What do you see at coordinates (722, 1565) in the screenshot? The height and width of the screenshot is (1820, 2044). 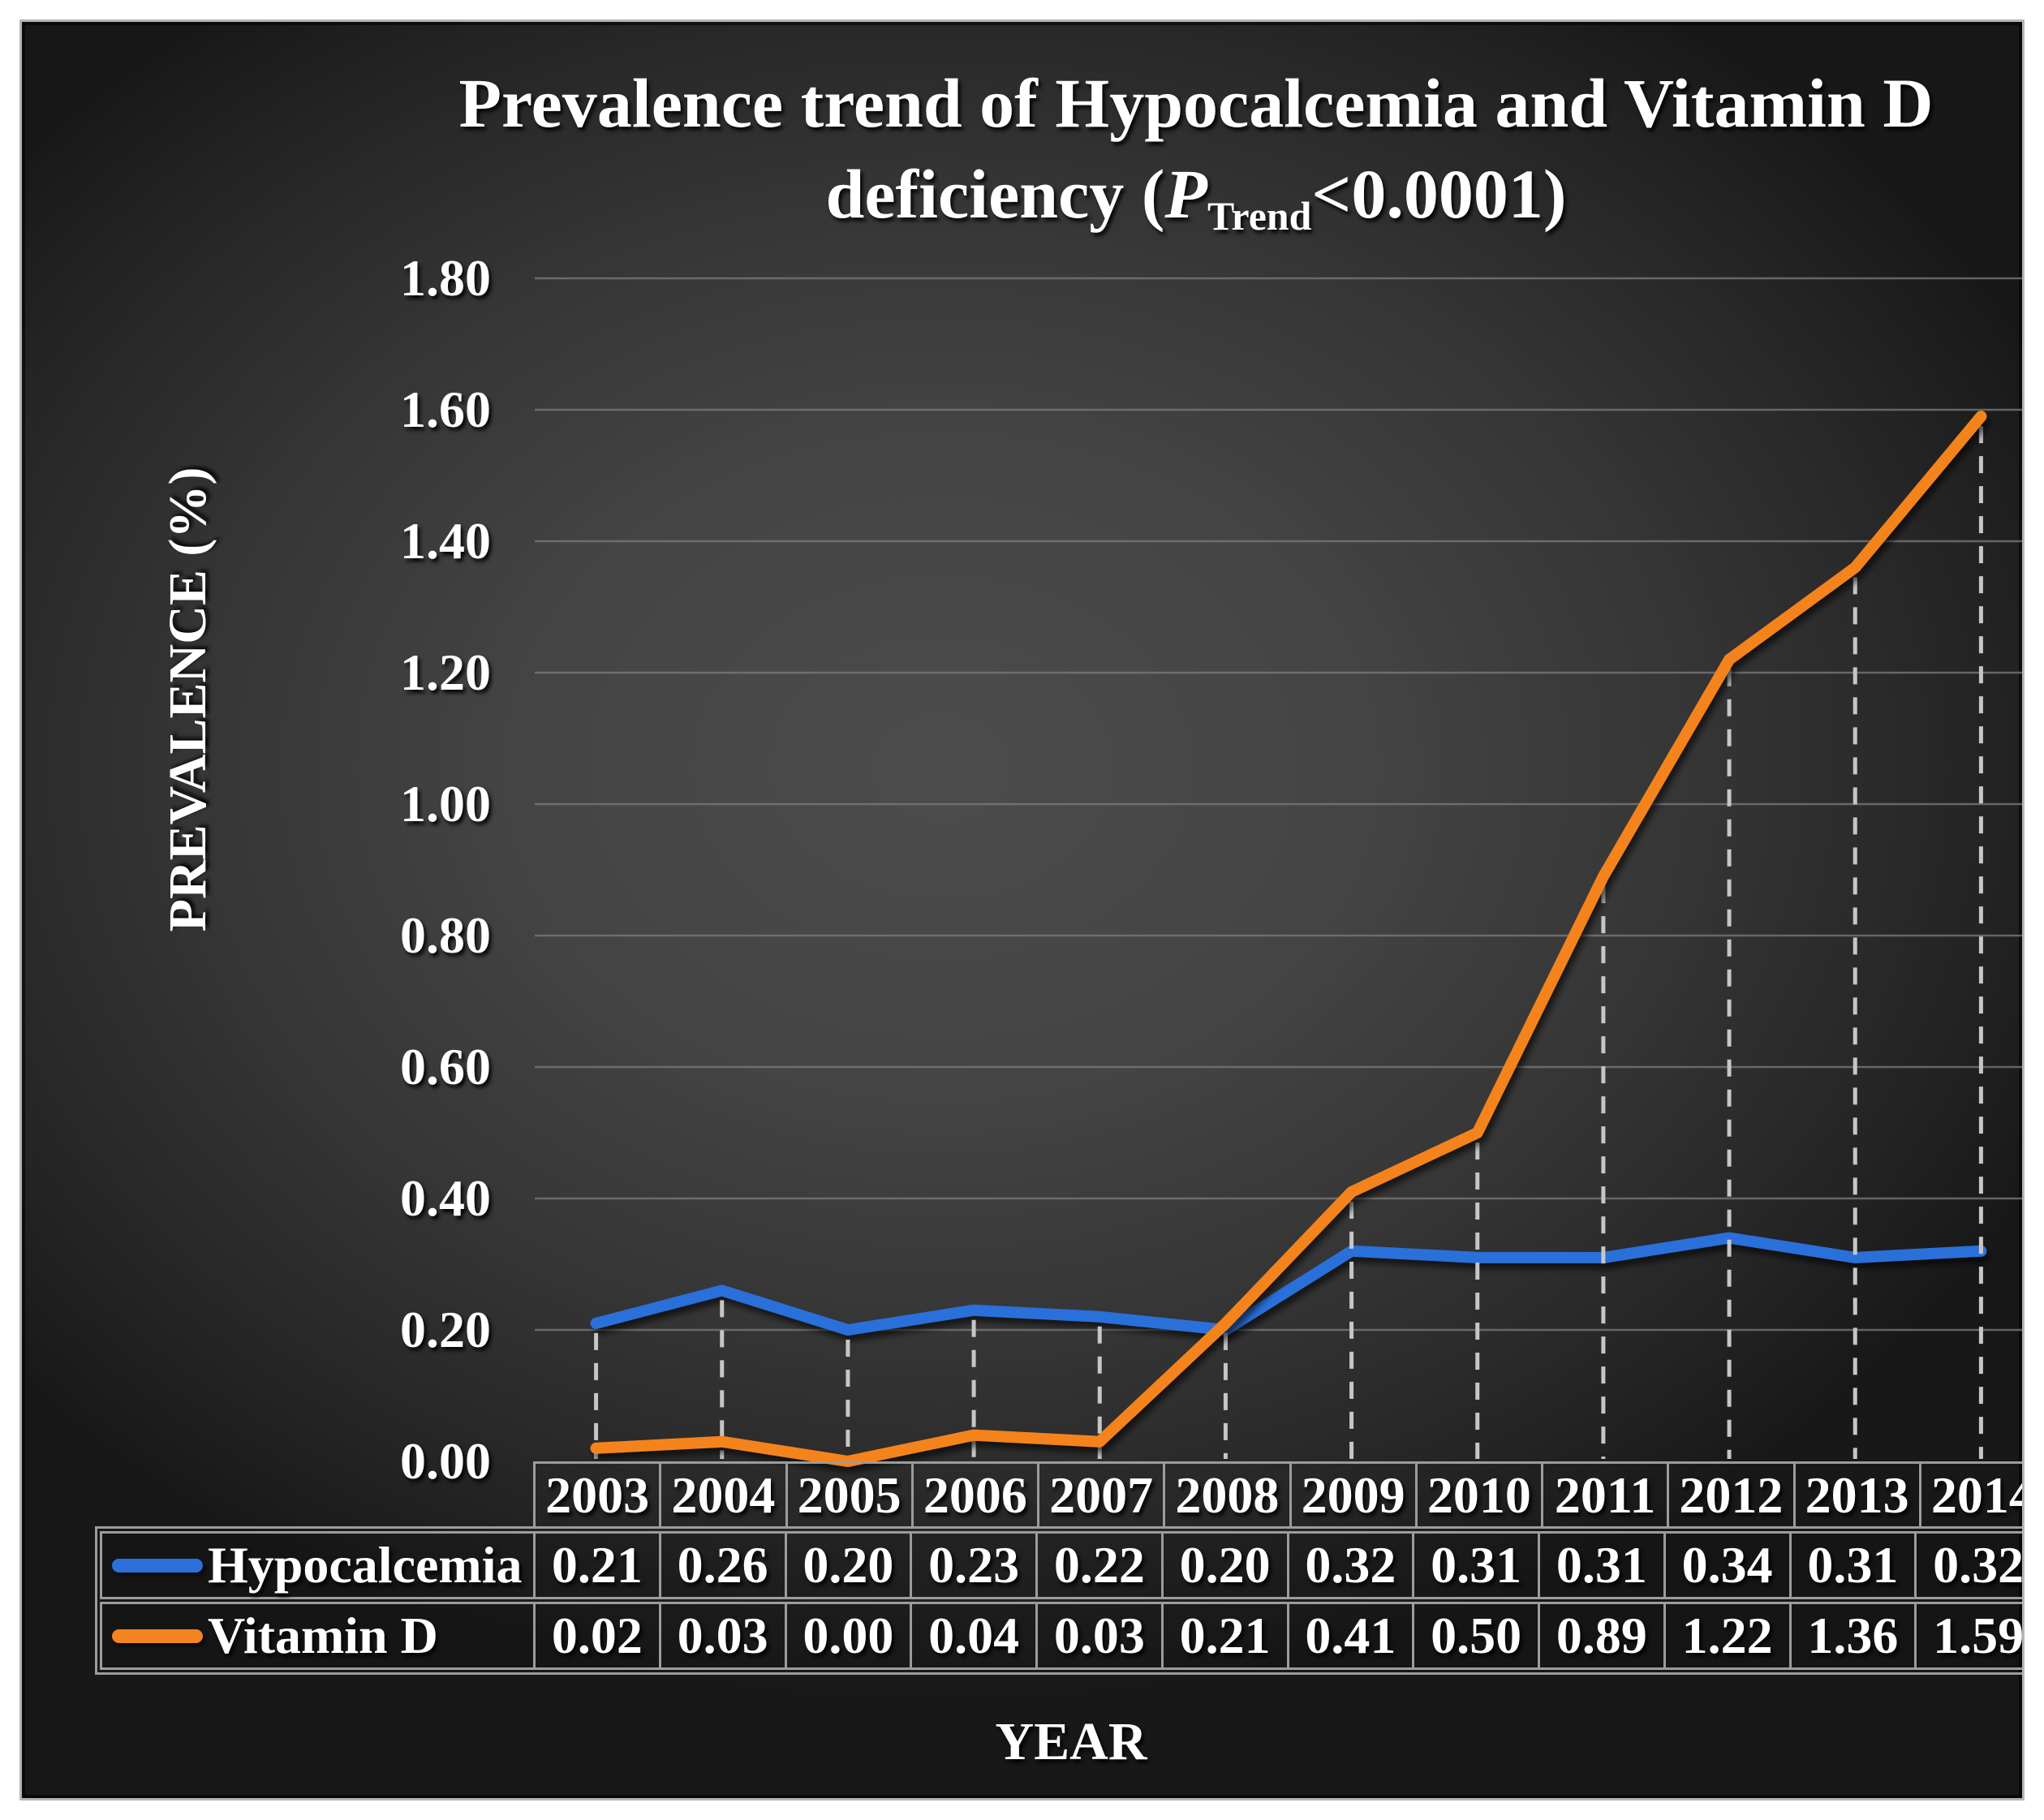 I see `value-cell: 0.26` at bounding box center [722, 1565].